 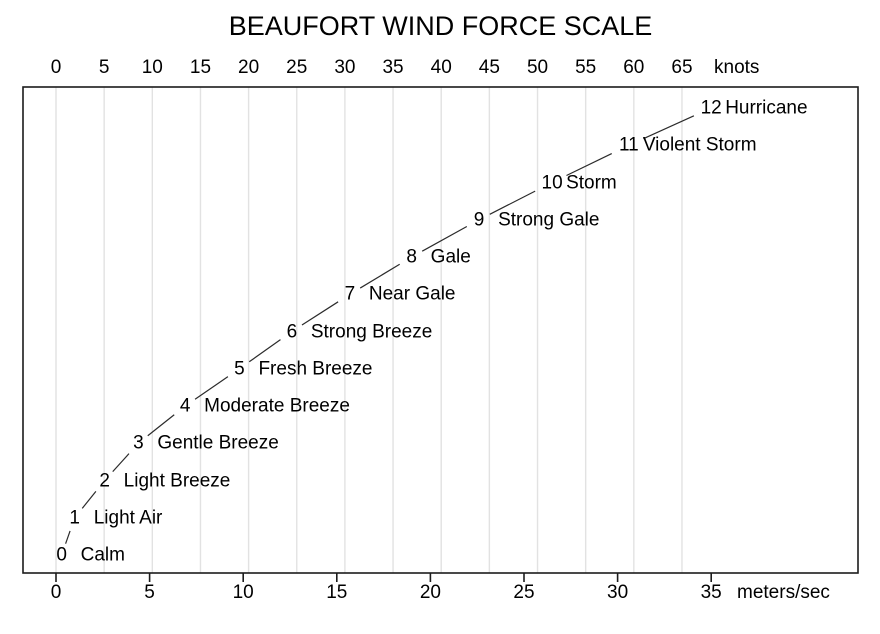 I want to click on bottom-axis-tick-label: 10, so click(x=243, y=592).